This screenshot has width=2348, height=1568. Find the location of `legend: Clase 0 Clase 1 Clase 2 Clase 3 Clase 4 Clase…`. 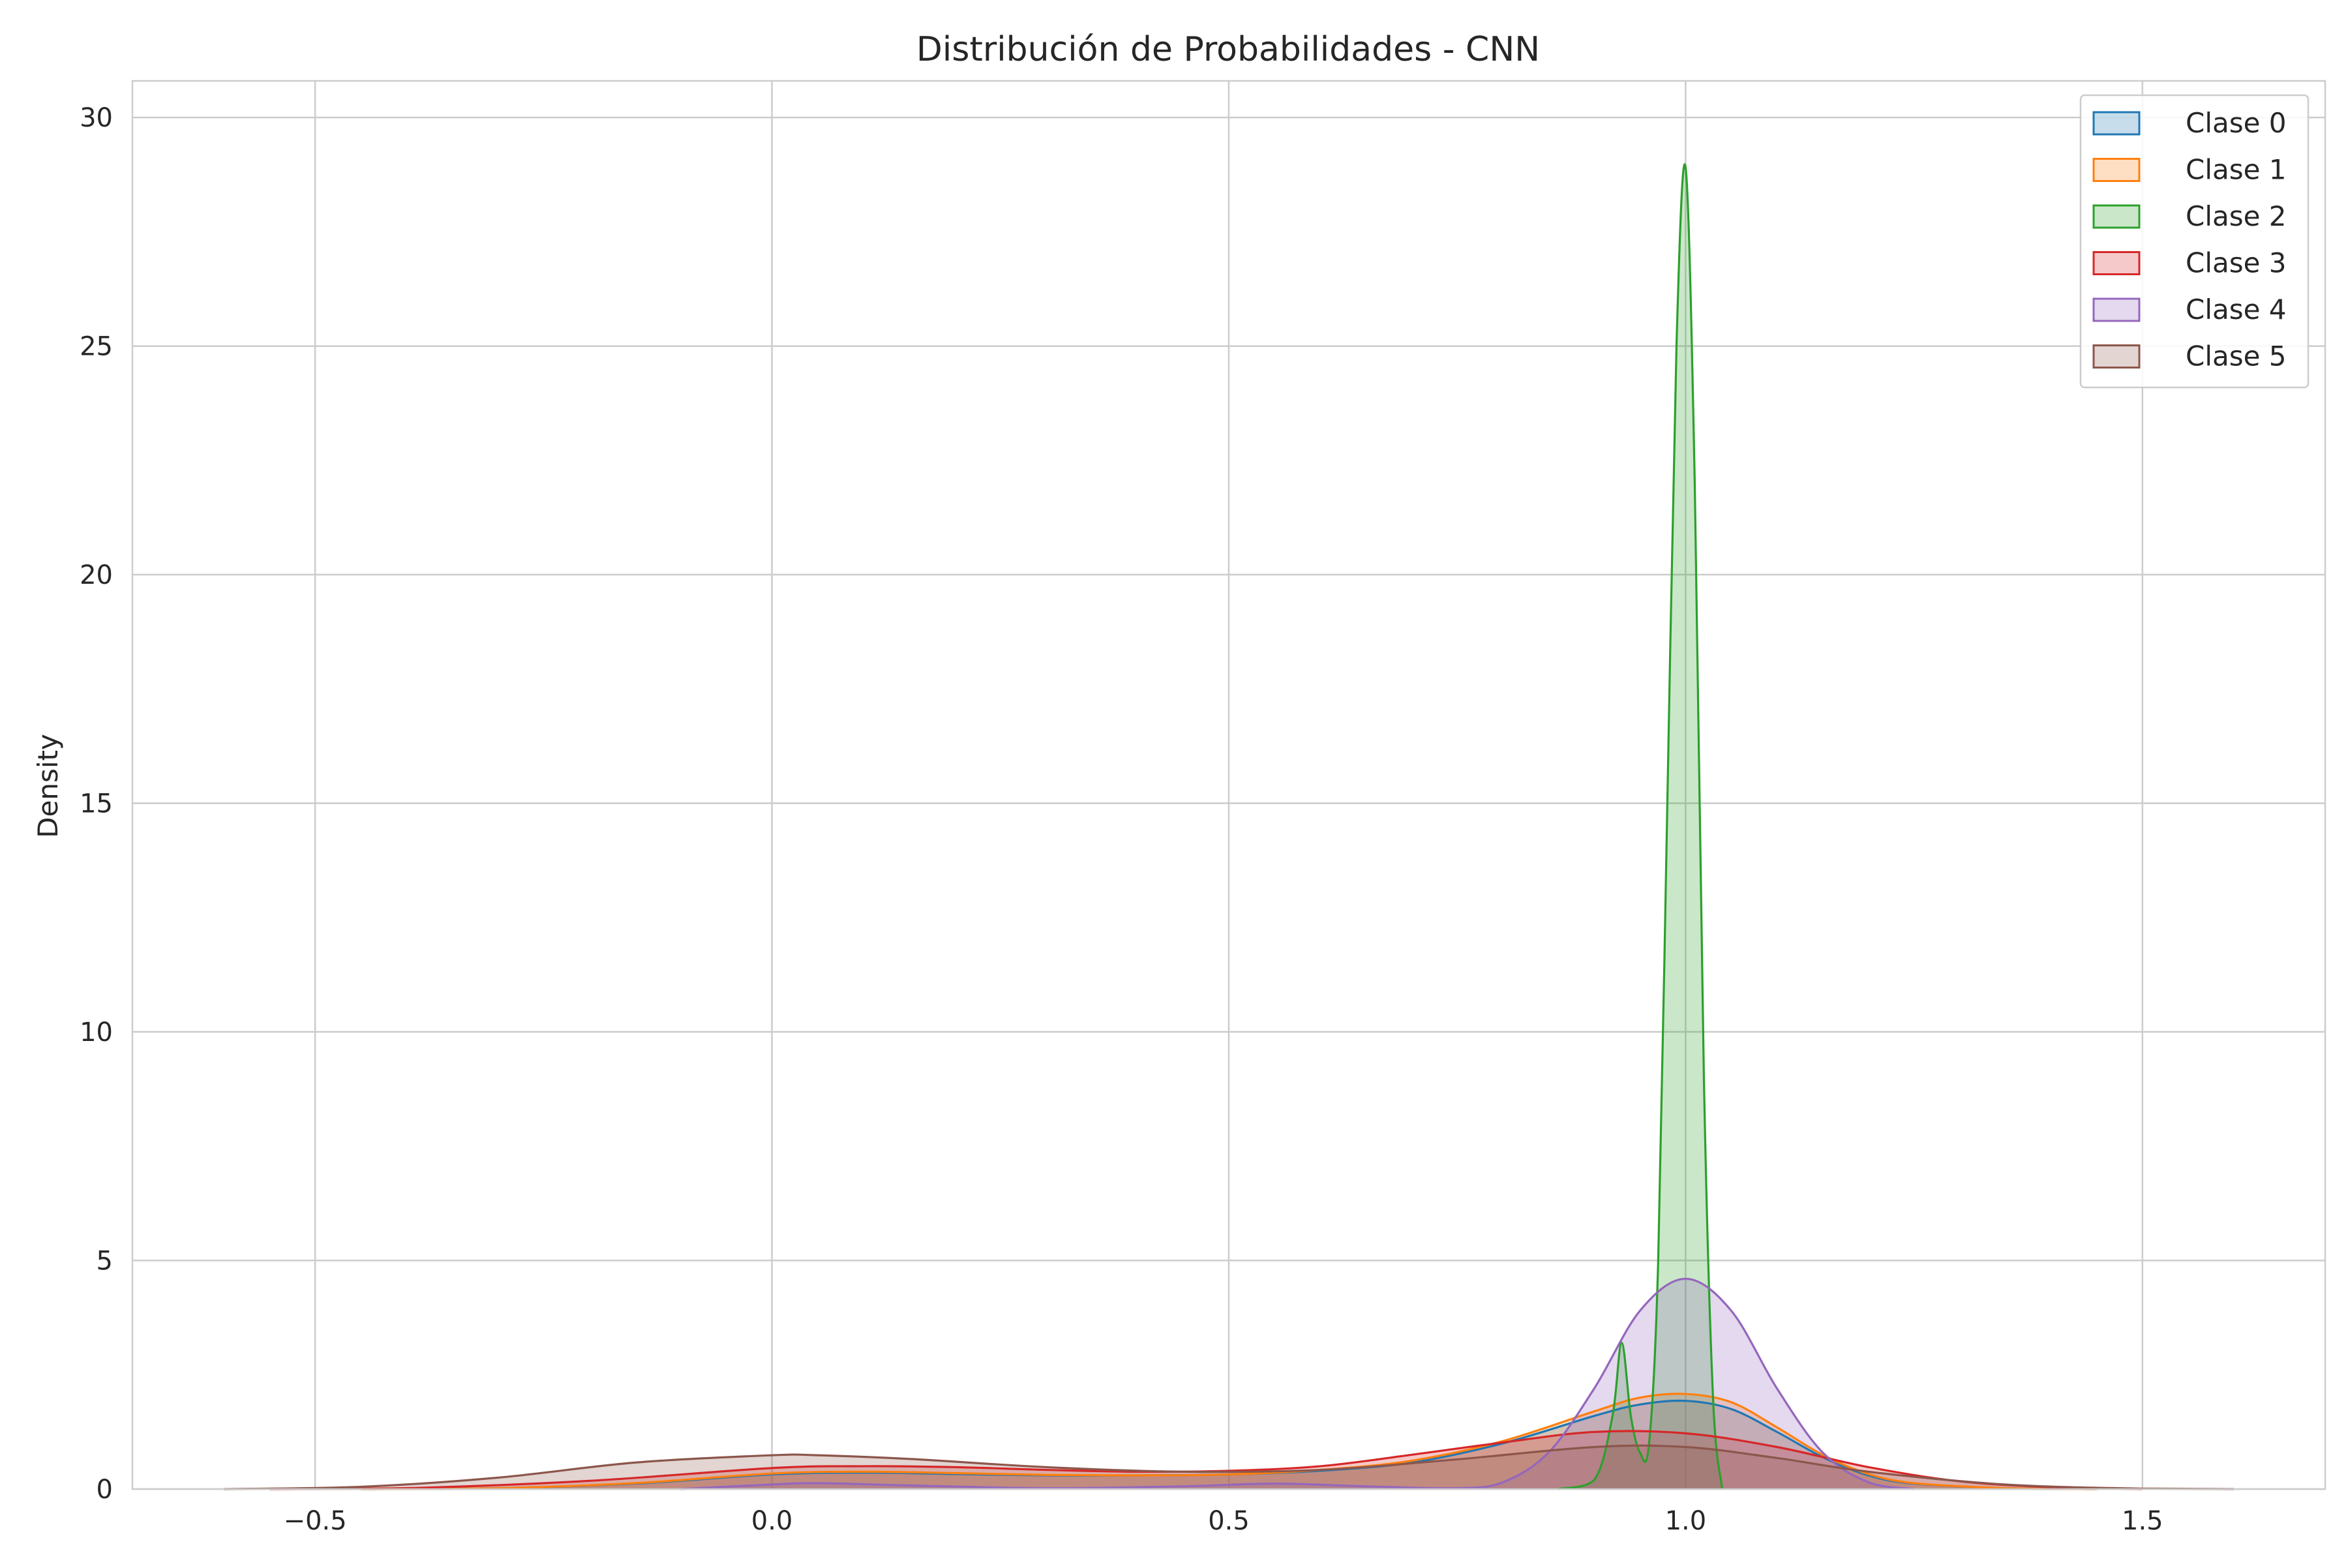

legend: Clase 0 Clase 1 Clase 2 Clase 3 Clase 4 Clase… is located at coordinates (2195, 241).